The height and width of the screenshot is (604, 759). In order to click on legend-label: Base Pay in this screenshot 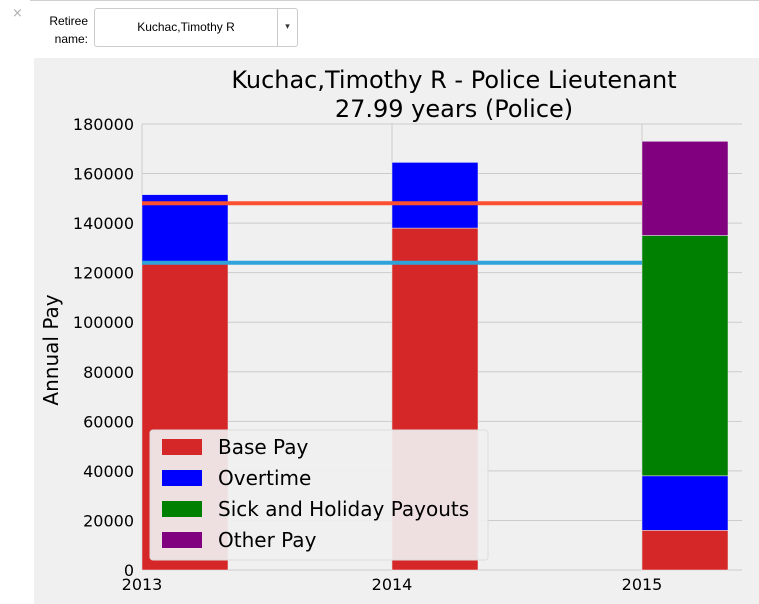, I will do `click(263, 447)`.